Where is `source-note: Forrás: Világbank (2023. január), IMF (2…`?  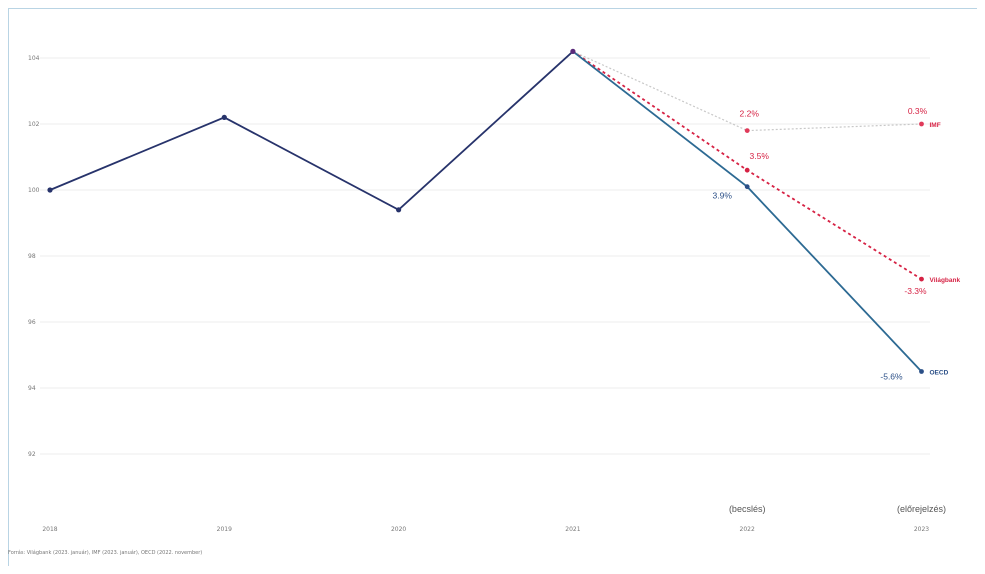 source-note: Forrás: Világbank (2023. január), IMF (2… is located at coordinates (105, 553).